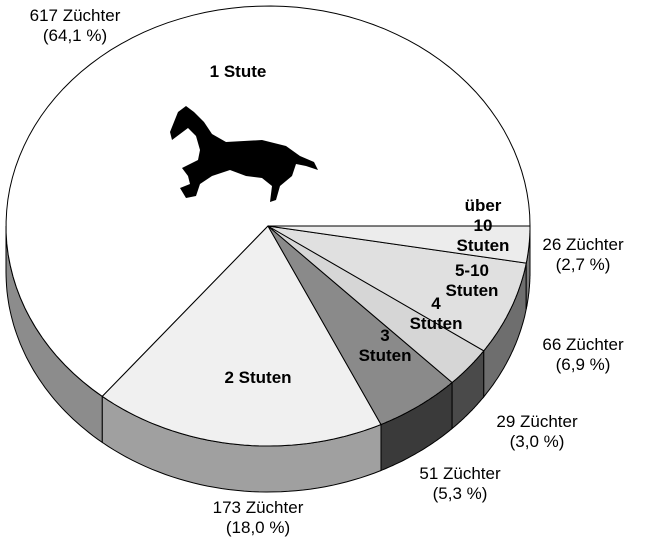 This screenshot has height=540, width=645. What do you see at coordinates (583, 344) in the screenshot?
I see `count-label: 66 Züchter` at bounding box center [583, 344].